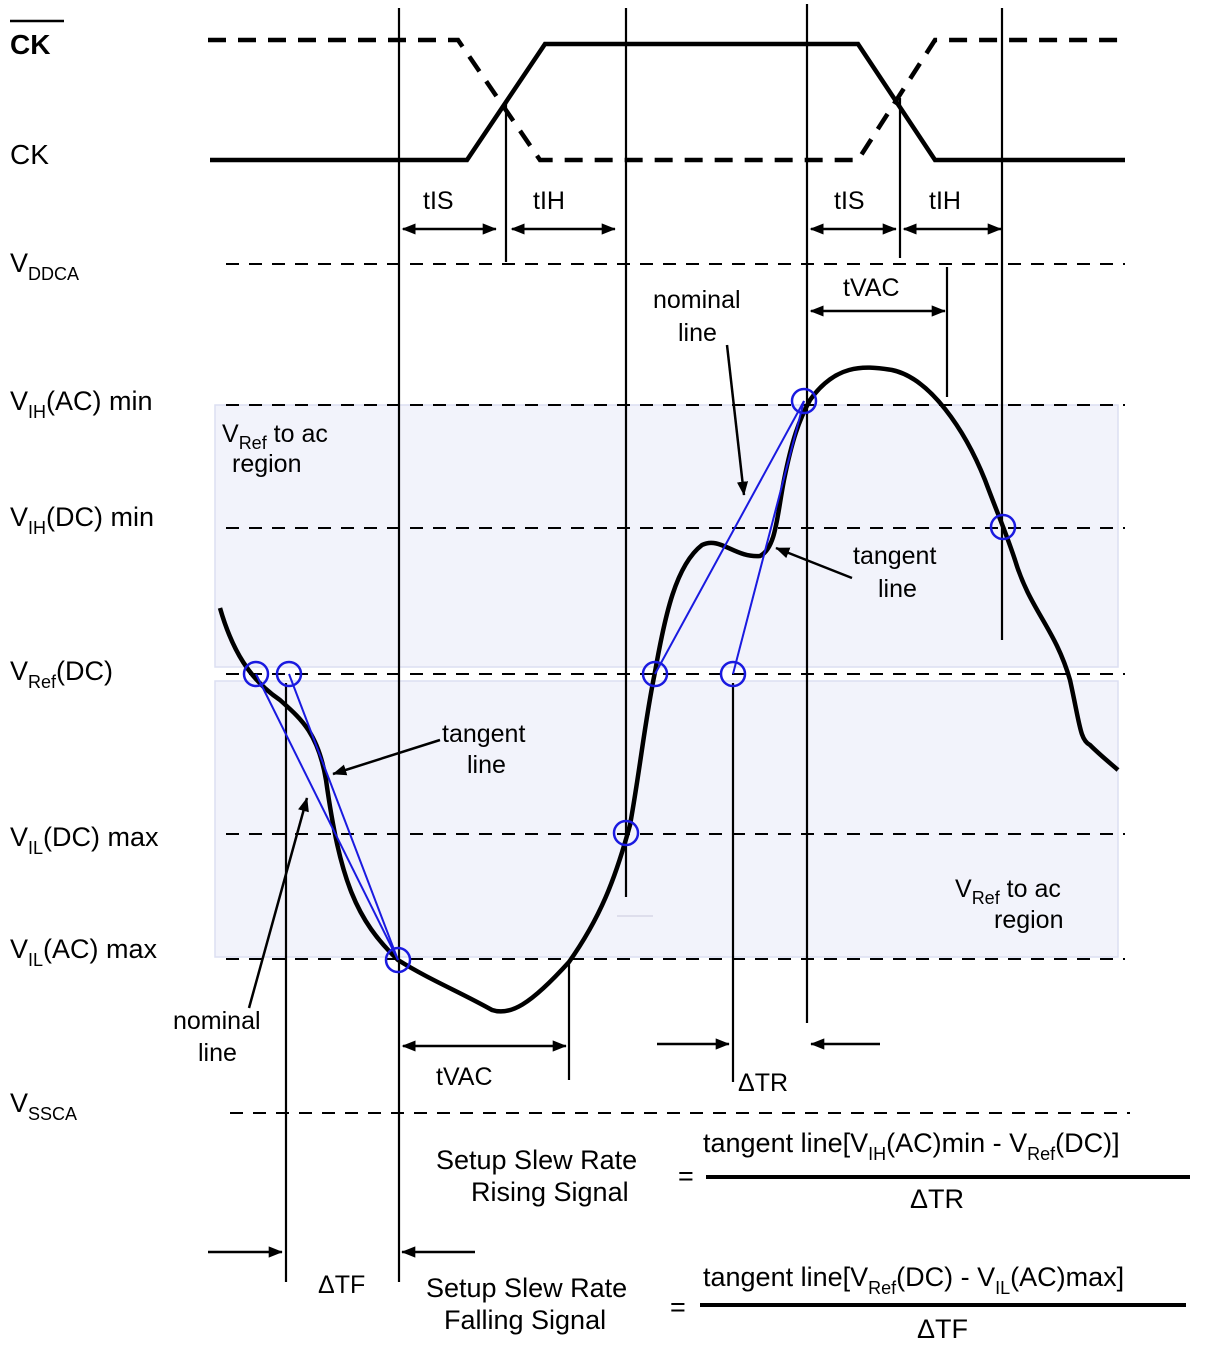 This screenshot has width=1228, height=1346. I want to click on ck-waveform, so click(667, 102).